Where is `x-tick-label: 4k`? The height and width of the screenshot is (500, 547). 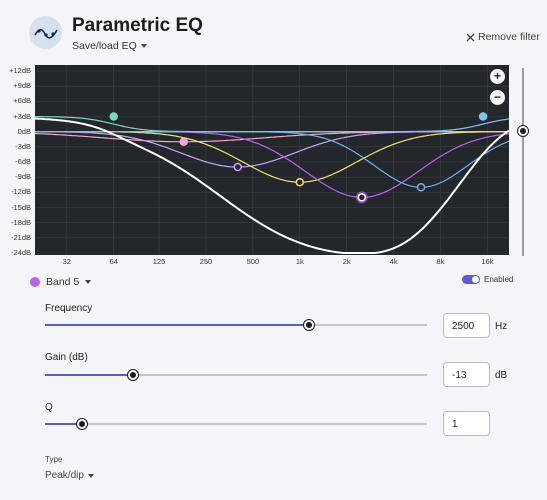 x-tick-label: 4k is located at coordinates (393, 261).